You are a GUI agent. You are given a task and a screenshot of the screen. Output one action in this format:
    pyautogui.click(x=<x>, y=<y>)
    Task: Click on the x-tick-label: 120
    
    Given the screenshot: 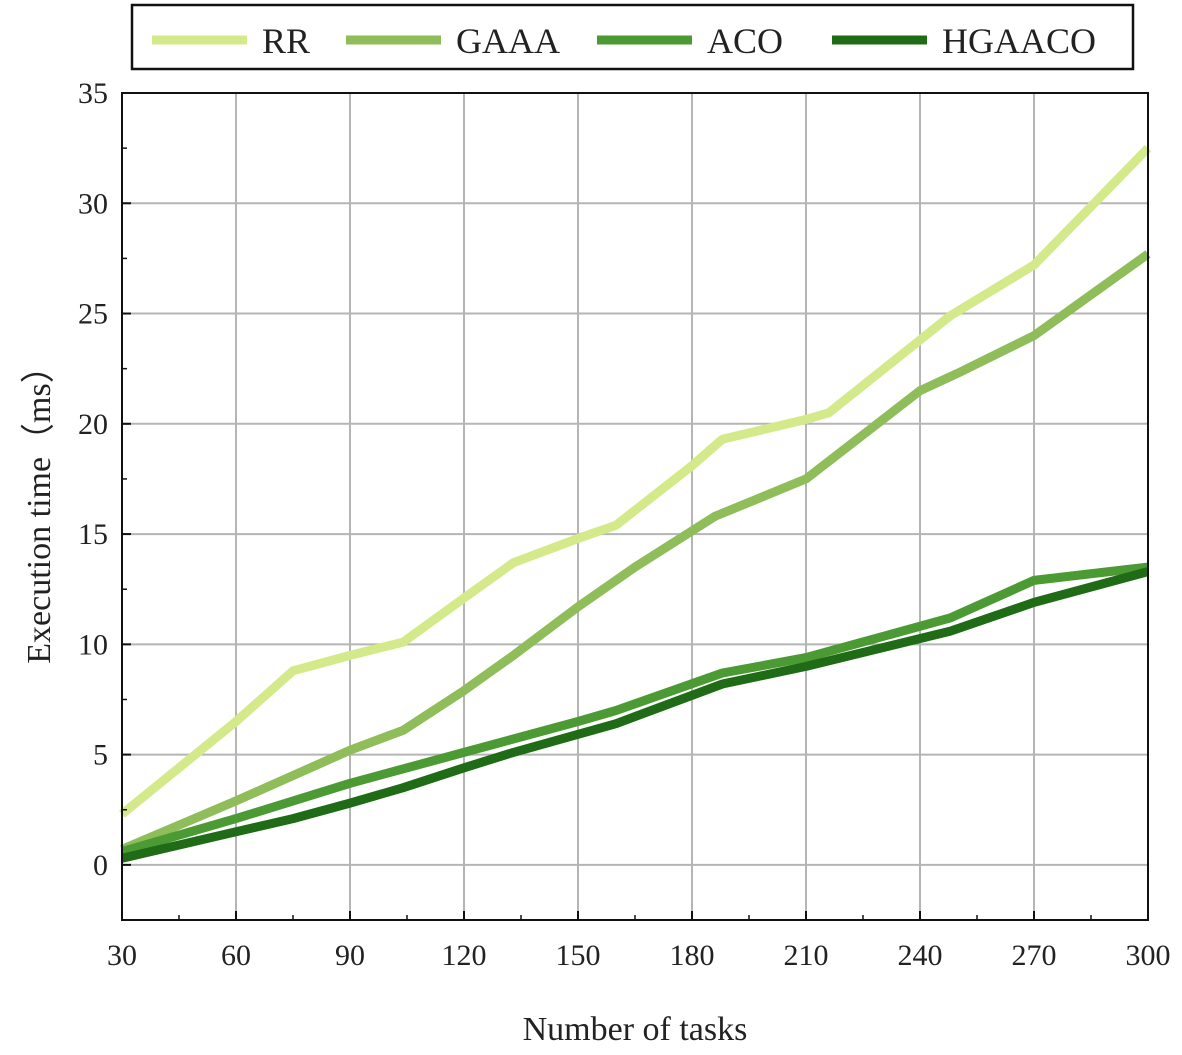 What is the action you would take?
    pyautogui.click(x=464, y=955)
    